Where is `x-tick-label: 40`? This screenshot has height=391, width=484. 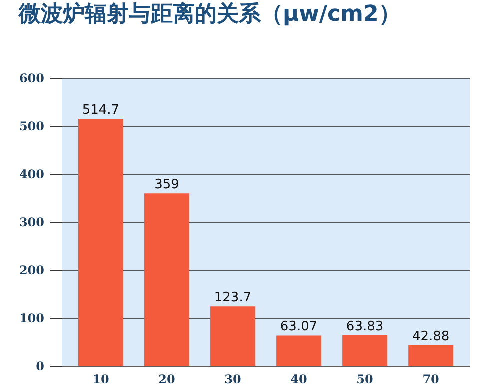
x-tick-label: 40 is located at coordinates (299, 379).